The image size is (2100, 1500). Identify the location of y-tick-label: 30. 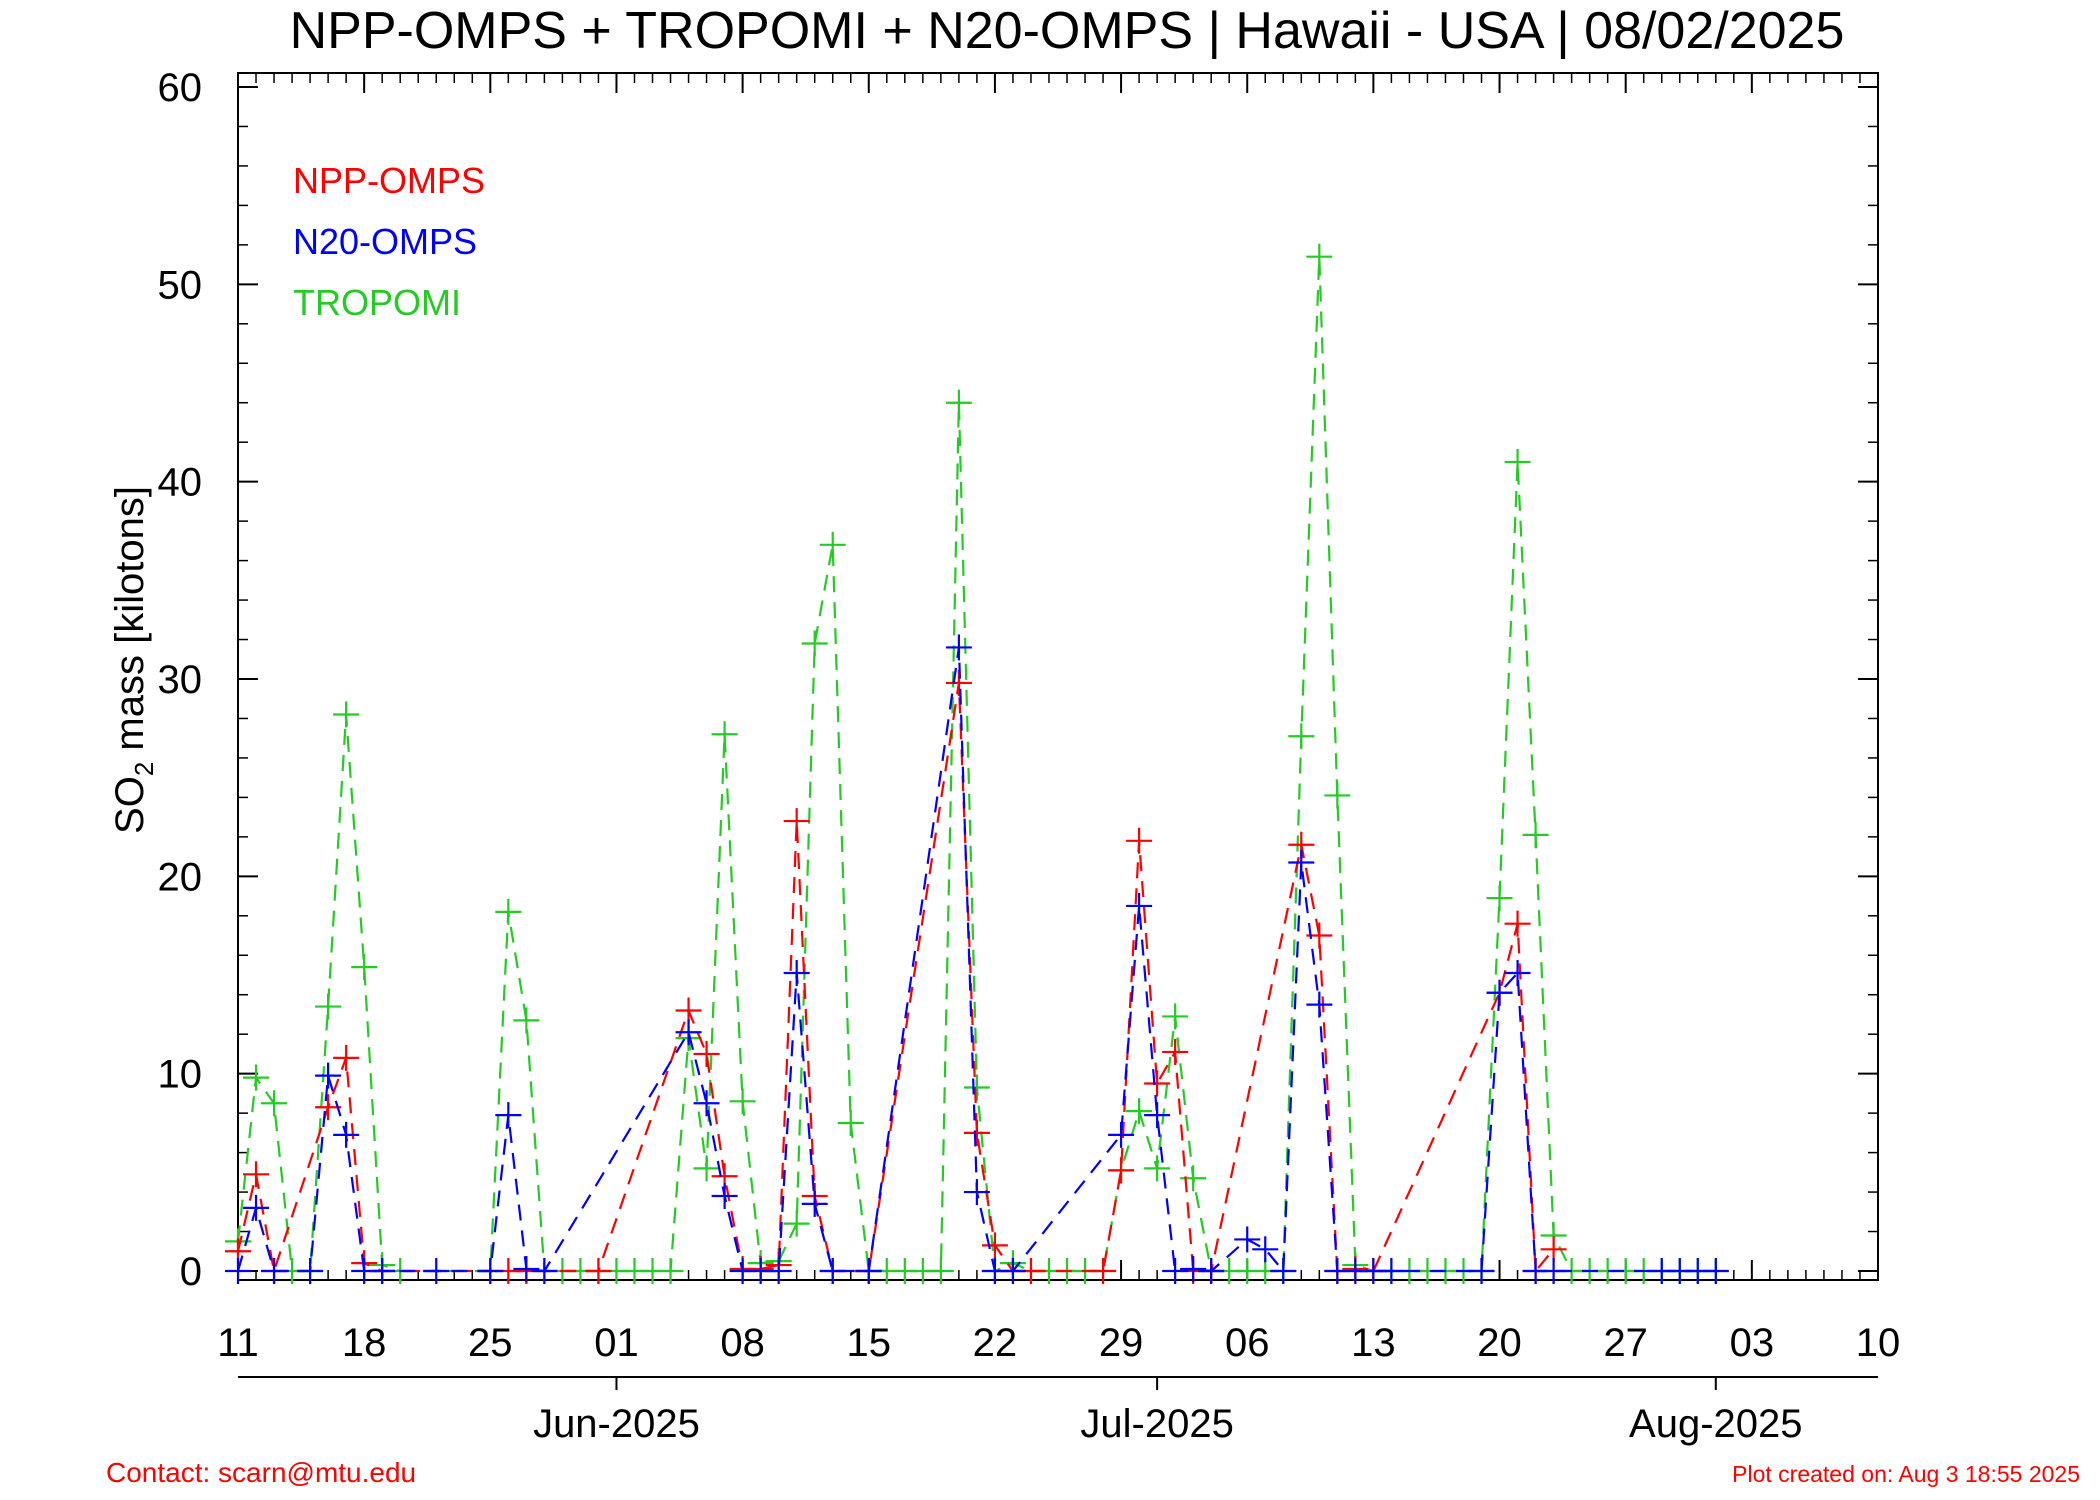
(180, 680).